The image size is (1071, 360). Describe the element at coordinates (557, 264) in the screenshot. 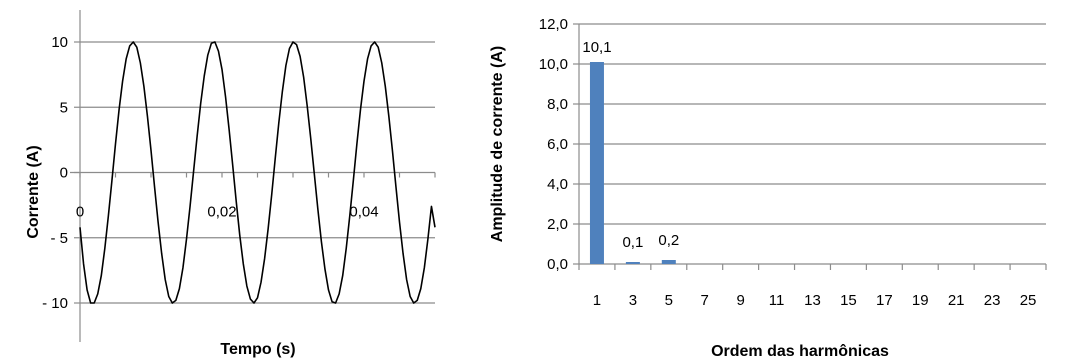

I see `y-tick-label: 0,0` at that location.